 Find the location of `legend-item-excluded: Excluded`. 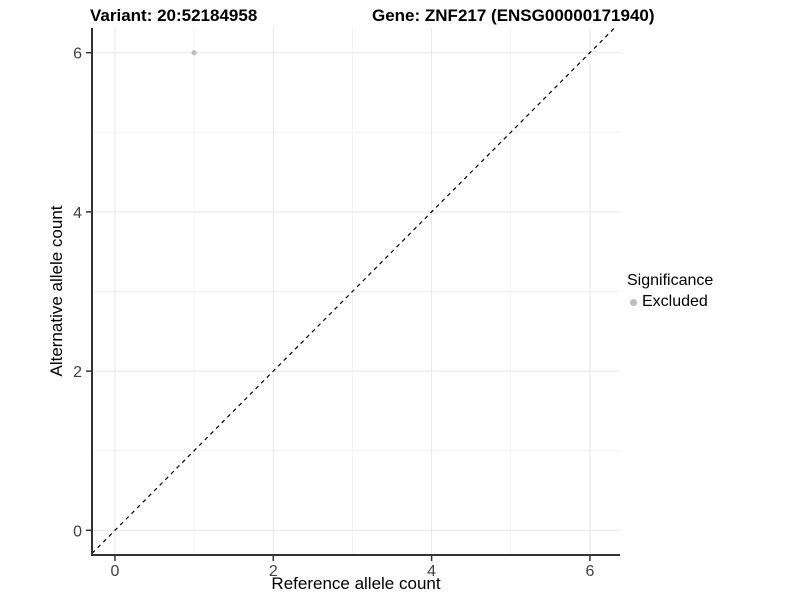

legend-item-excluded: Excluded is located at coordinates (670, 302).